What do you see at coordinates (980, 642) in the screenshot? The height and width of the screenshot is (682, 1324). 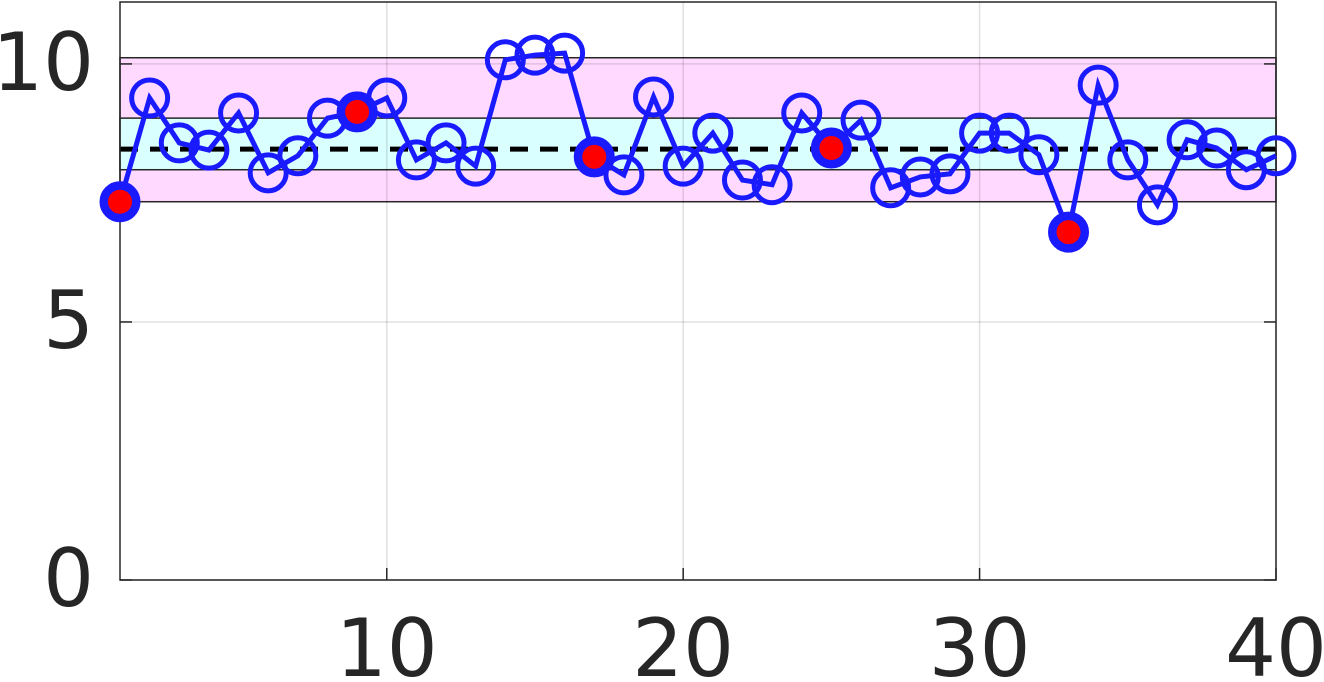 I see `x-tick-label: 30` at bounding box center [980, 642].